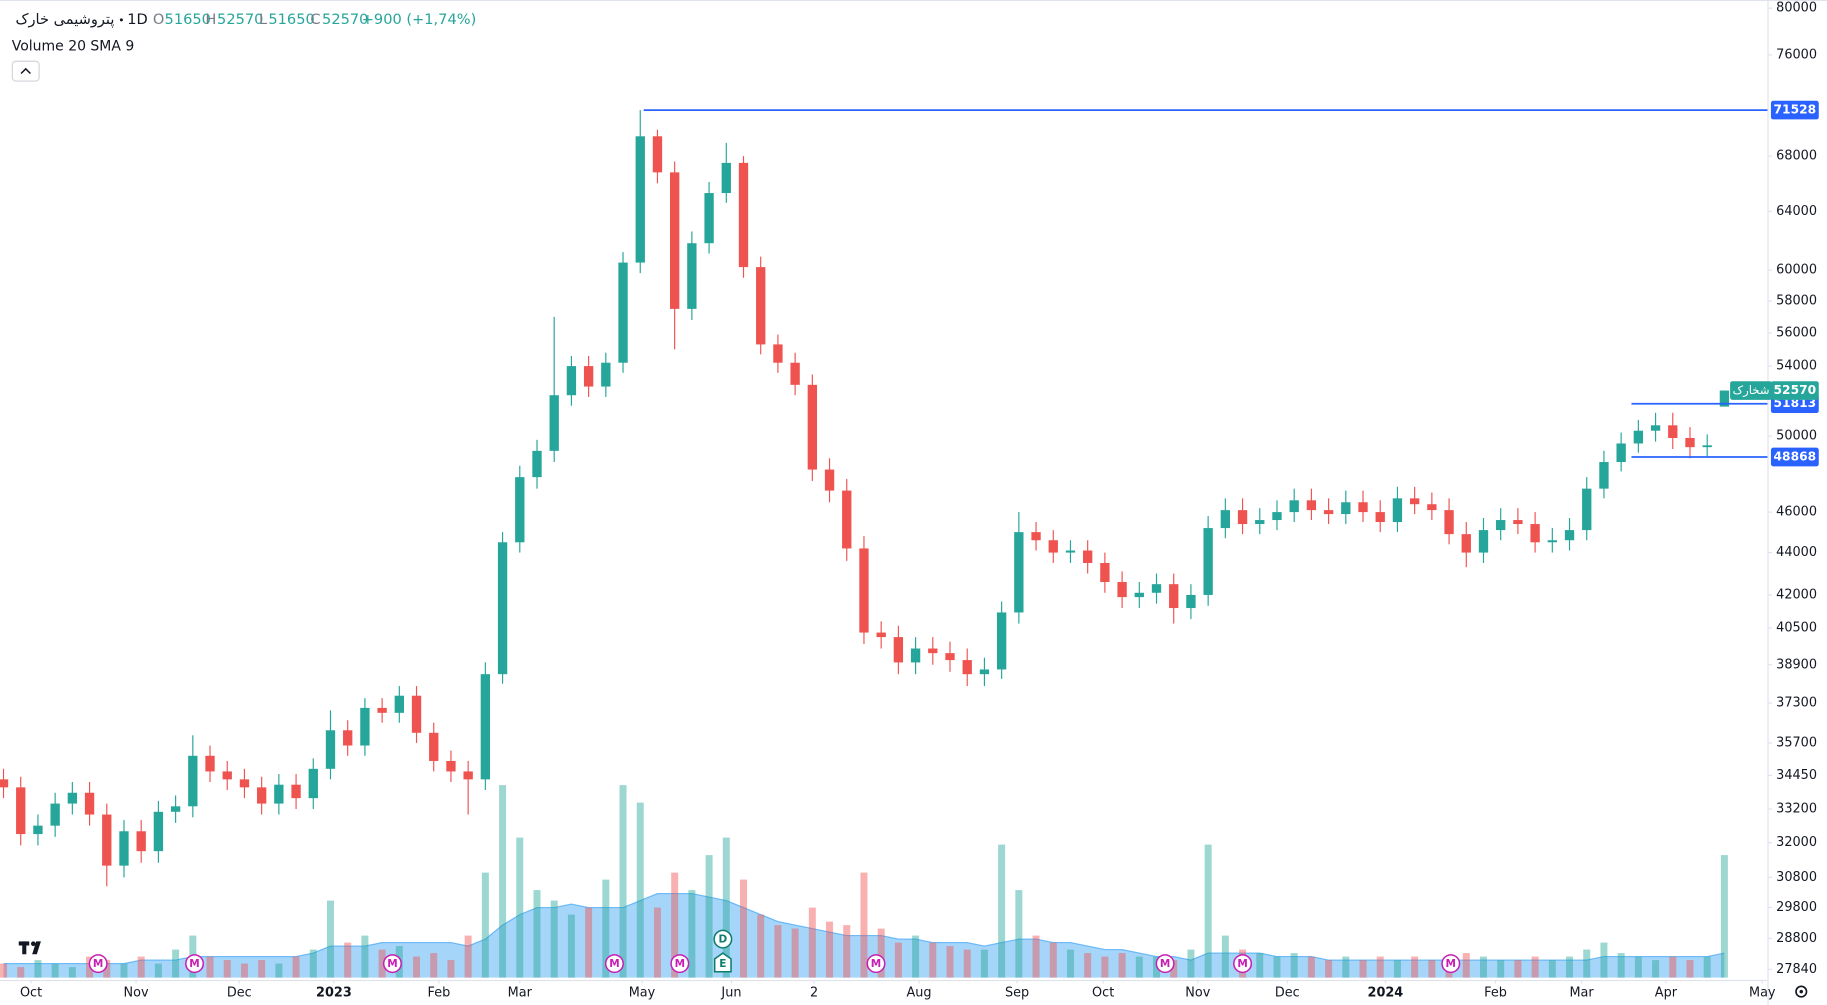  I want to click on indicator-label: Volume 20 SMA 9, so click(73, 47).